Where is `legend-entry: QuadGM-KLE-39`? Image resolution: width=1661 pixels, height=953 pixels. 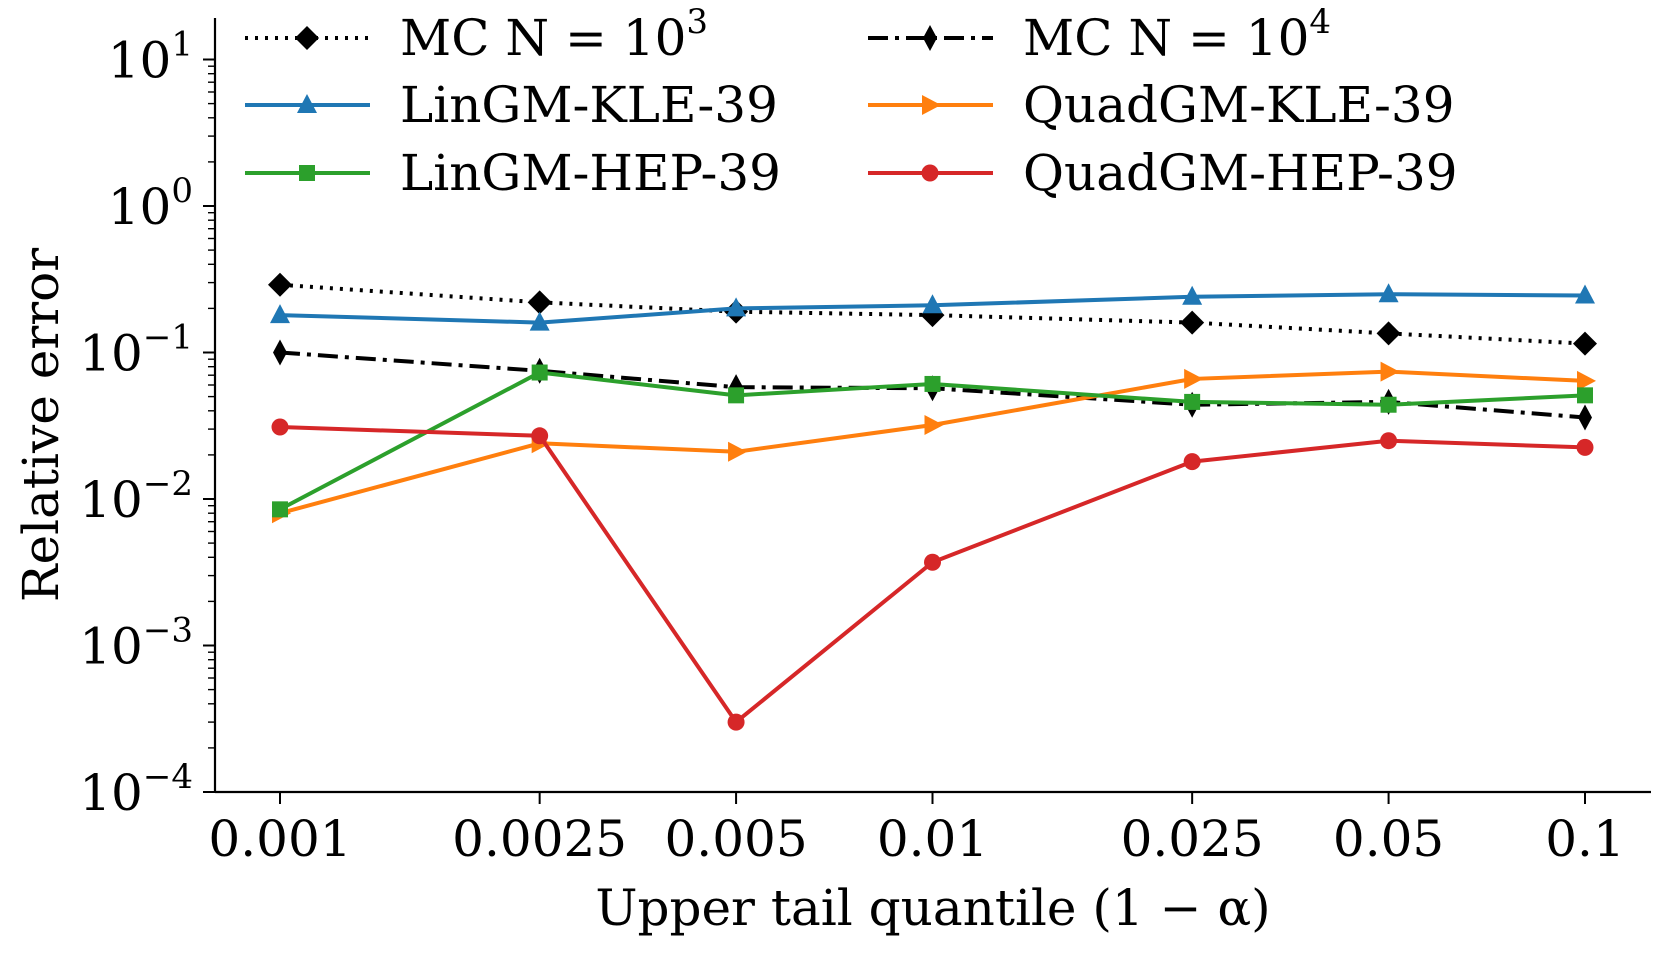 legend-entry: QuadGM-KLE-39 is located at coordinates (1161, 105).